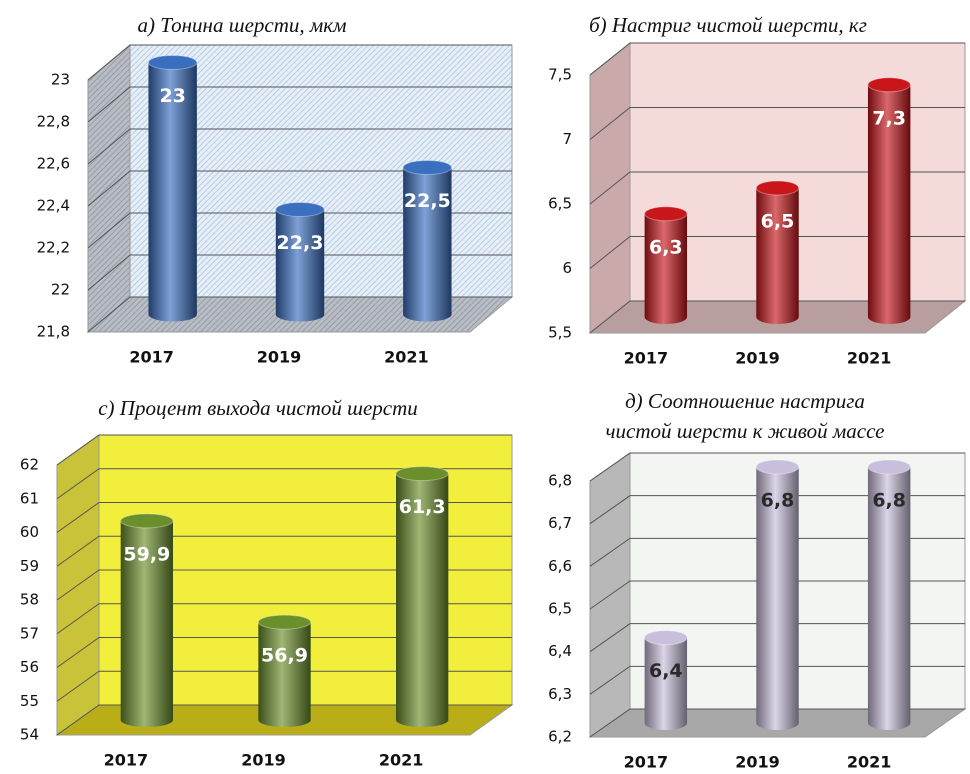 The width and height of the screenshot is (970, 774). What do you see at coordinates (53, 122) in the screenshot?
I see `y-tick-label: 22,8` at bounding box center [53, 122].